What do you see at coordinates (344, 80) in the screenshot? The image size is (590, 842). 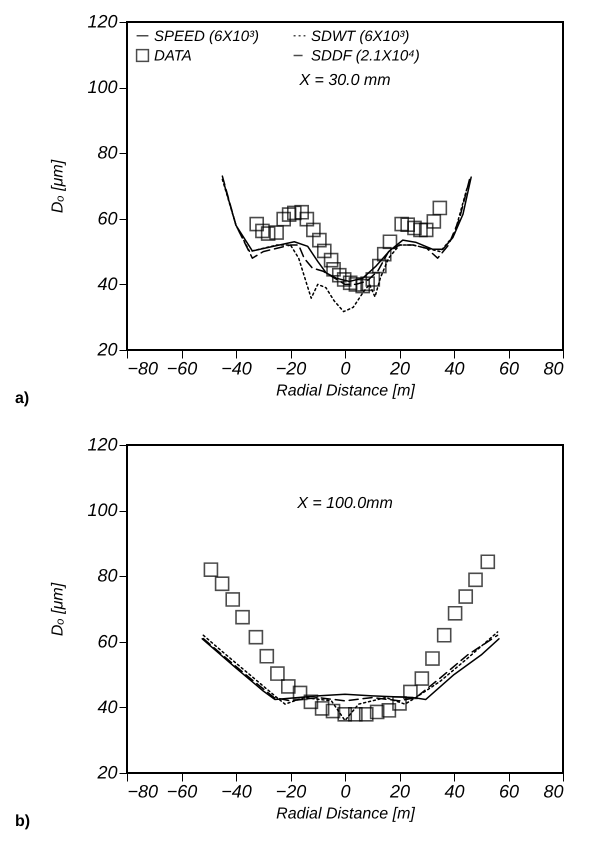 I see `annotation: X = 30.0 mm` at bounding box center [344, 80].